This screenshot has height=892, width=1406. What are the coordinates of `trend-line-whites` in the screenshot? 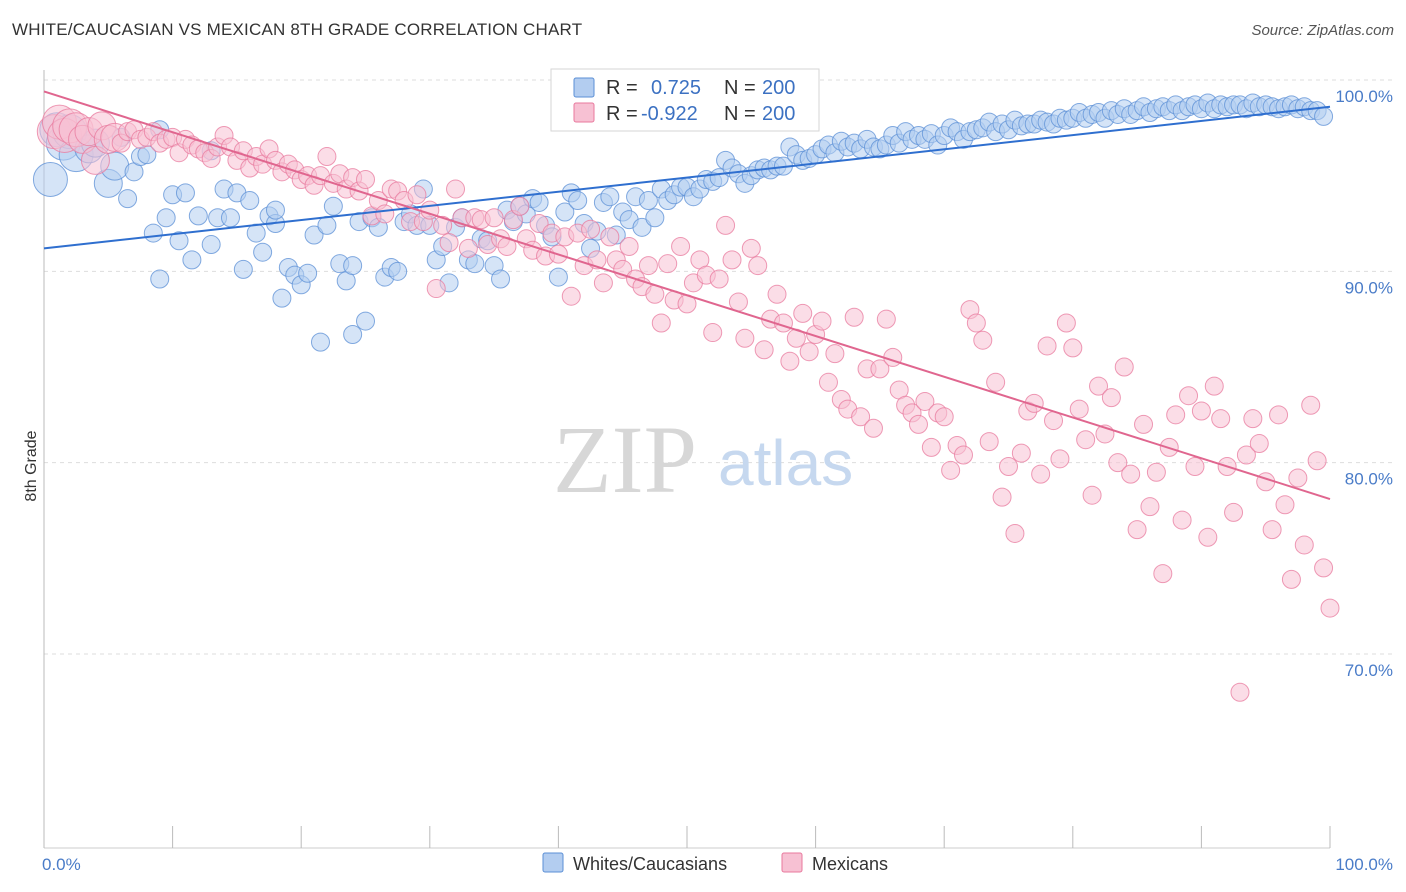 It's located at (687, 177).